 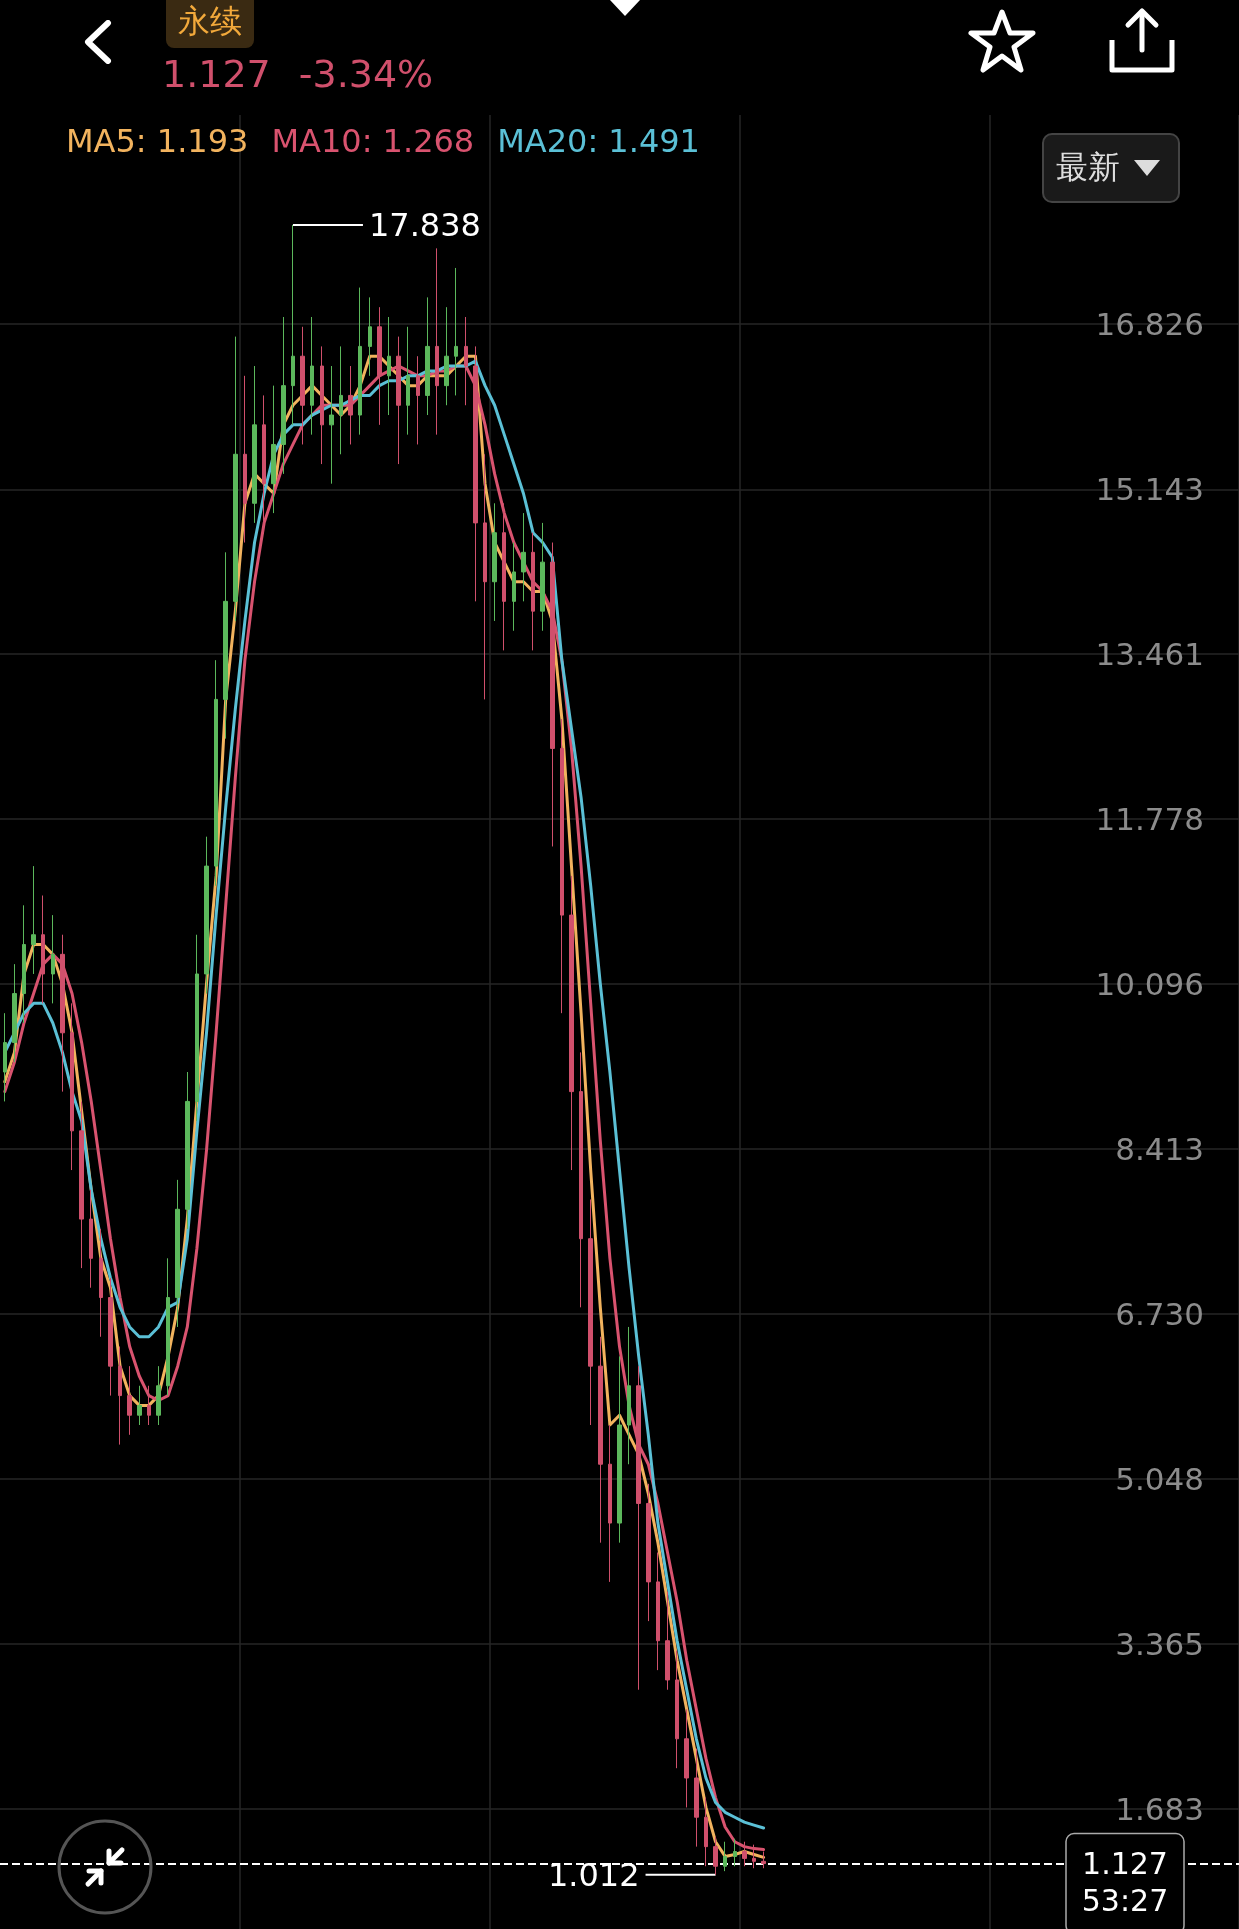 What do you see at coordinates (1159, 1644) in the screenshot?
I see `y-tick-label: 3.365` at bounding box center [1159, 1644].